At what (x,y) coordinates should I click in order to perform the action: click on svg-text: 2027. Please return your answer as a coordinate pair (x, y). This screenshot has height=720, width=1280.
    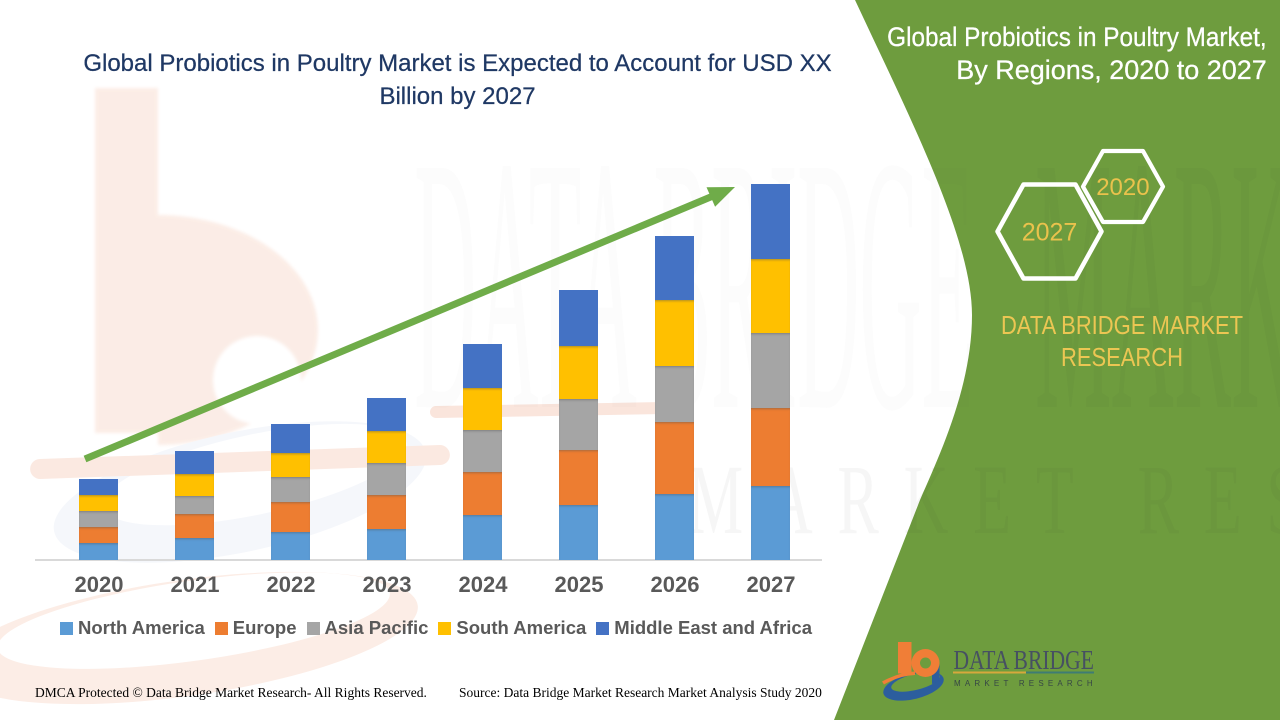
    Looking at the image, I should click on (1050, 233).